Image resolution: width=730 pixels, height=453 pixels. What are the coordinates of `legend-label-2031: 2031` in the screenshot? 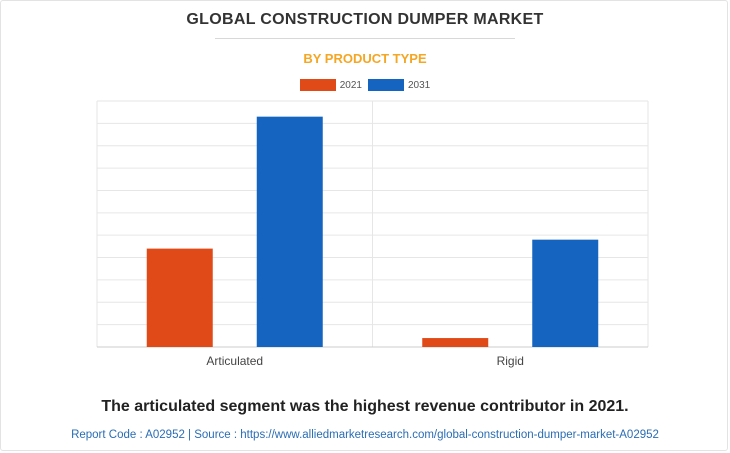 It's located at (419, 85).